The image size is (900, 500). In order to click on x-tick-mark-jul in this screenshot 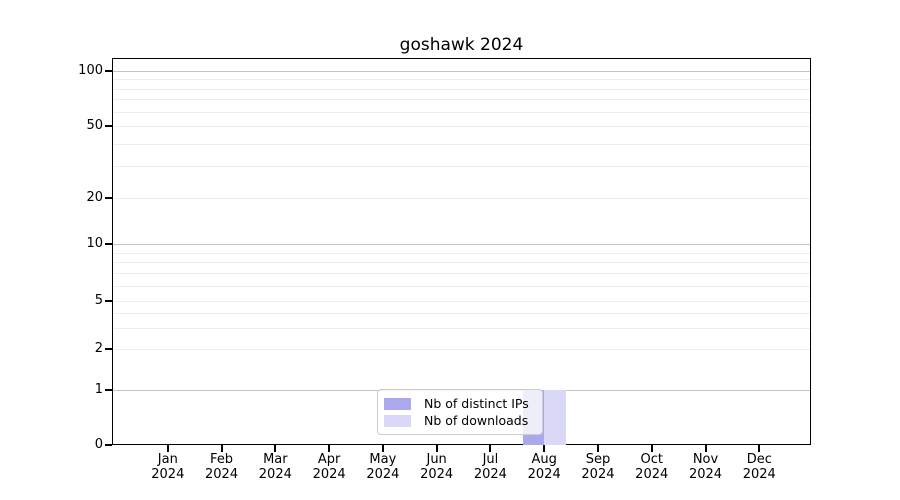, I will do `click(490, 448)`.